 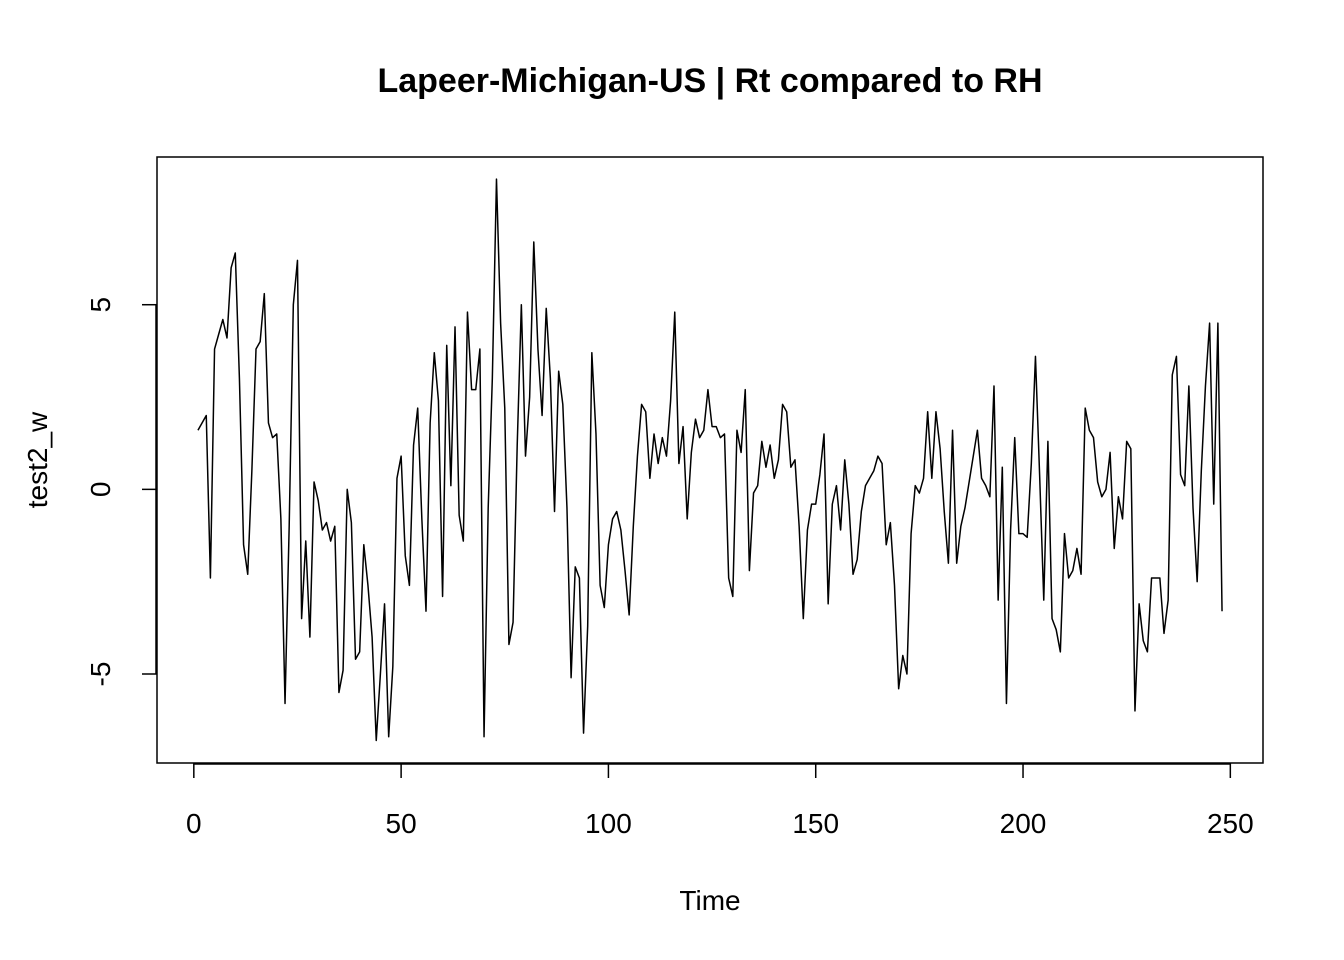 I want to click on x-tick-label: 50, so click(x=401, y=823).